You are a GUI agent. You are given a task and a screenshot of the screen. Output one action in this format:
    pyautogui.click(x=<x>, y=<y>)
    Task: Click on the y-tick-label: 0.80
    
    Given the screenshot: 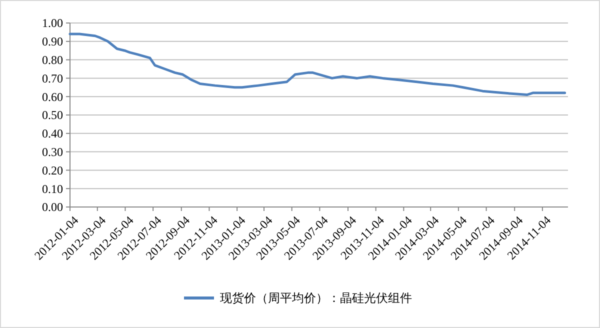 What is the action you would take?
    pyautogui.click(x=52, y=60)
    